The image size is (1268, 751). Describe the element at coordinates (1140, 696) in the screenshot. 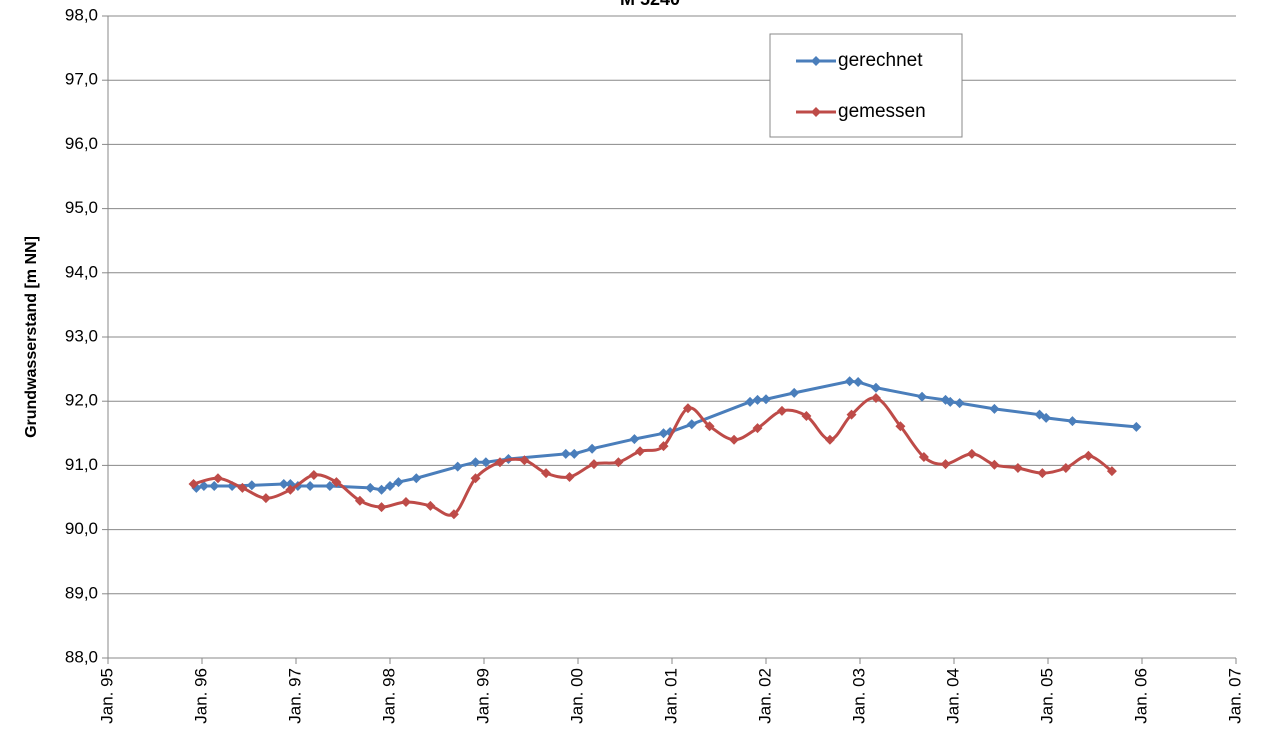

I see `x-tick-label: Jan. 06` at that location.